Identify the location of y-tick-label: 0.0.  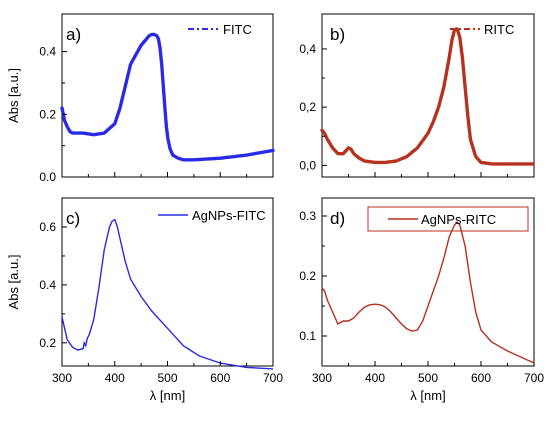
(47, 177).